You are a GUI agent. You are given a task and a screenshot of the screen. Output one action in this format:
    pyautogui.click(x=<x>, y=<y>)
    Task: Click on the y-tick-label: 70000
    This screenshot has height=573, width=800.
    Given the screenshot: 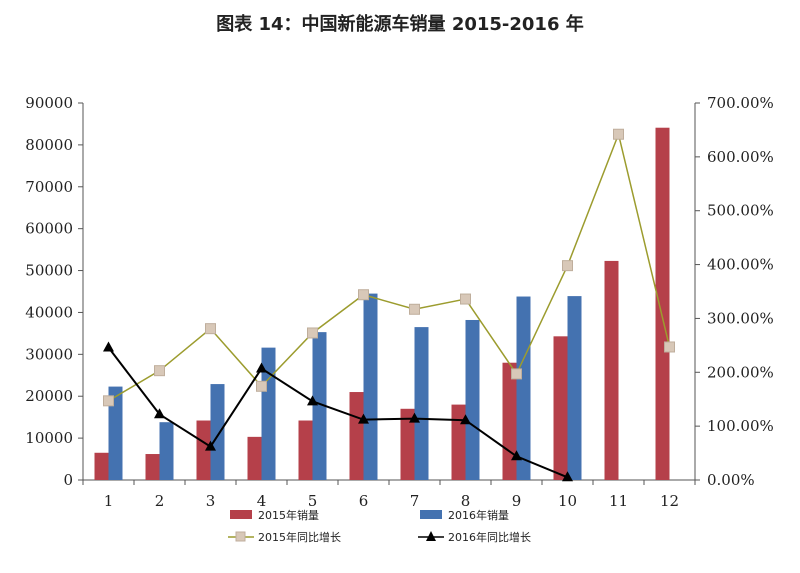 What is the action you would take?
    pyautogui.click(x=49, y=187)
    